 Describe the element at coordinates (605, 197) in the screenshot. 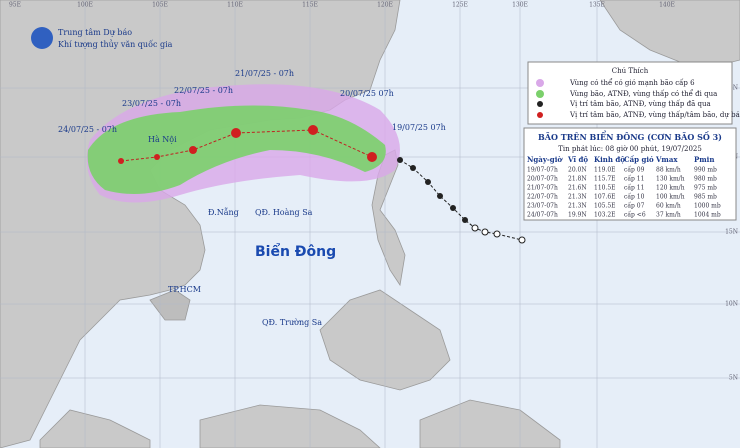

I see `table-cell: 107.6E` at that location.